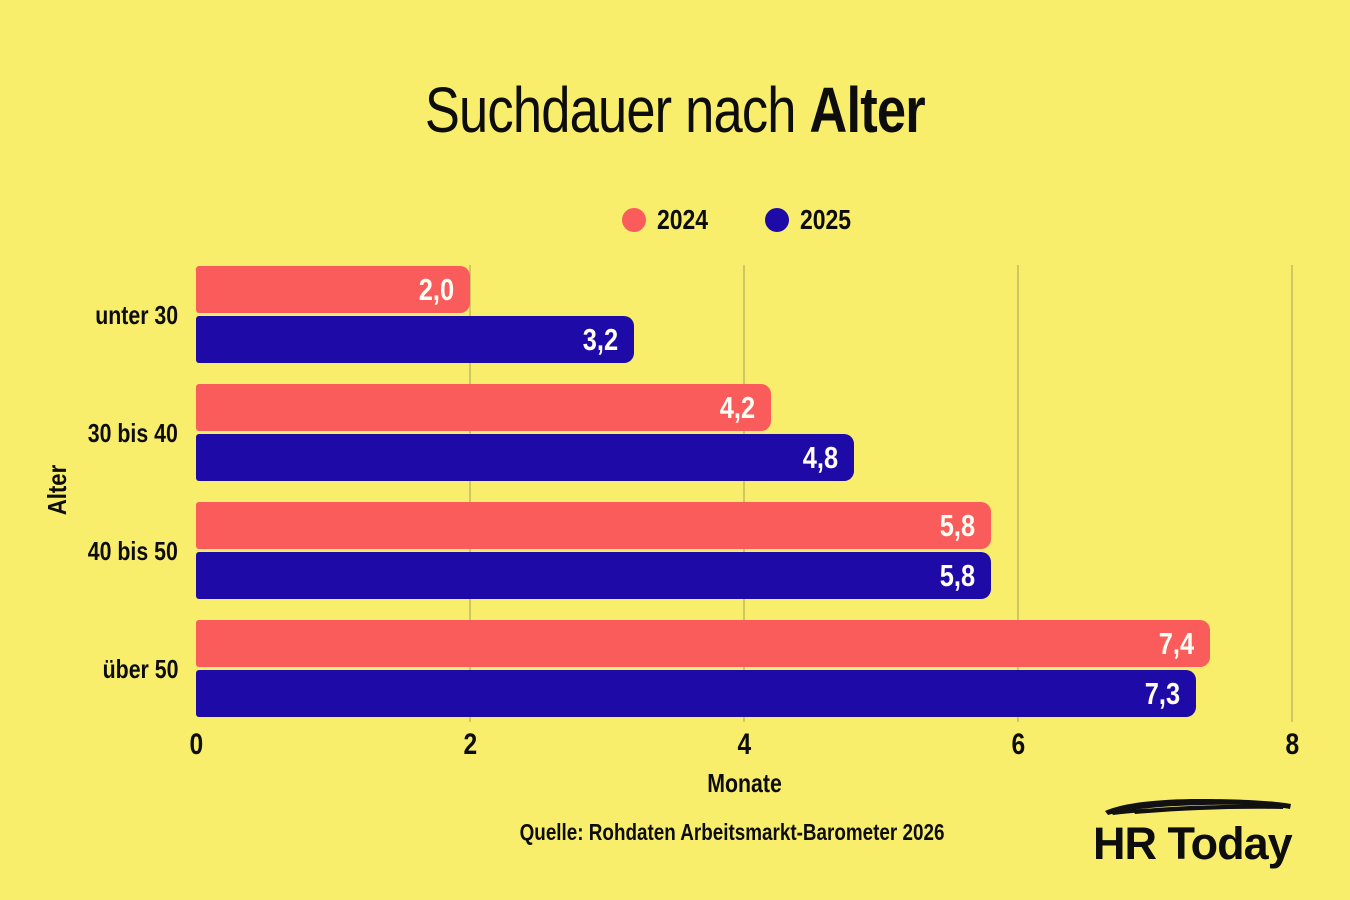  I want to click on category-label-4: über 50, so click(89, 669).